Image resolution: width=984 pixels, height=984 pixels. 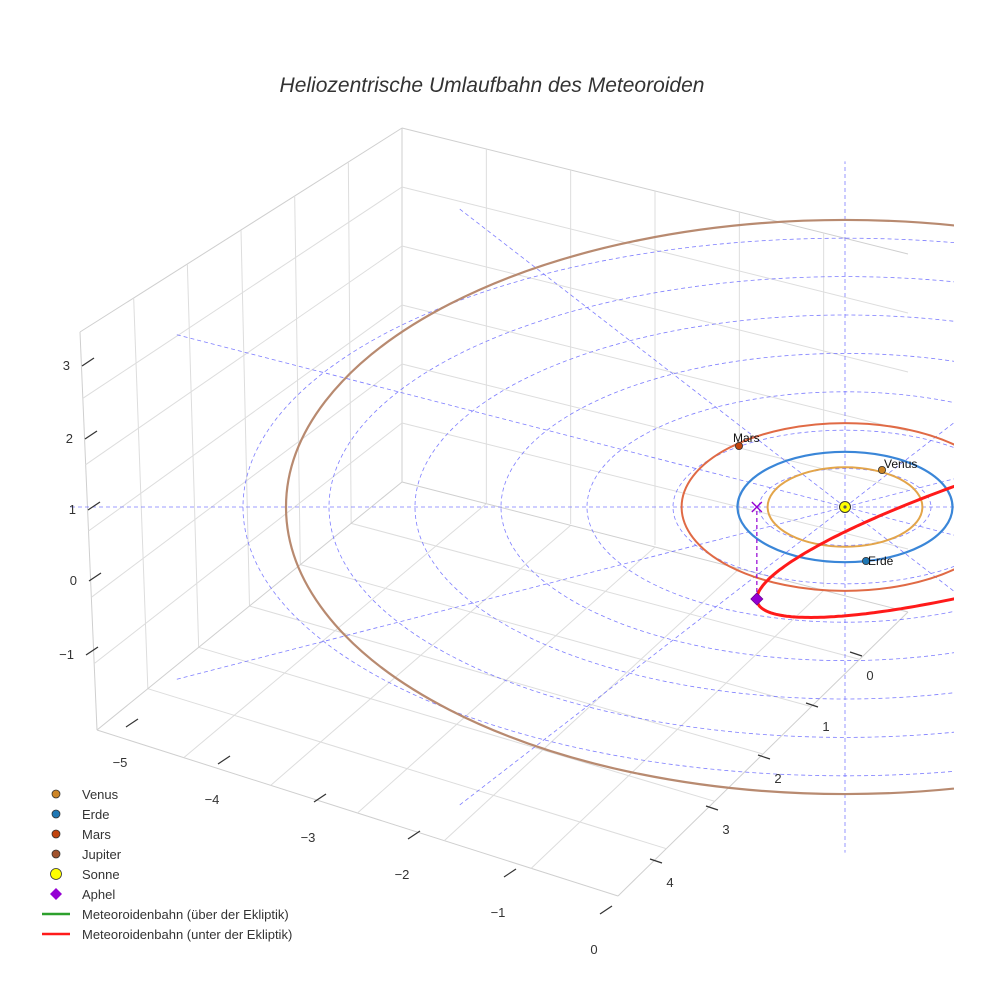 I want to click on legend-label: Meteoroidenbahn (über der Ekliptik), so click(x=185, y=914).